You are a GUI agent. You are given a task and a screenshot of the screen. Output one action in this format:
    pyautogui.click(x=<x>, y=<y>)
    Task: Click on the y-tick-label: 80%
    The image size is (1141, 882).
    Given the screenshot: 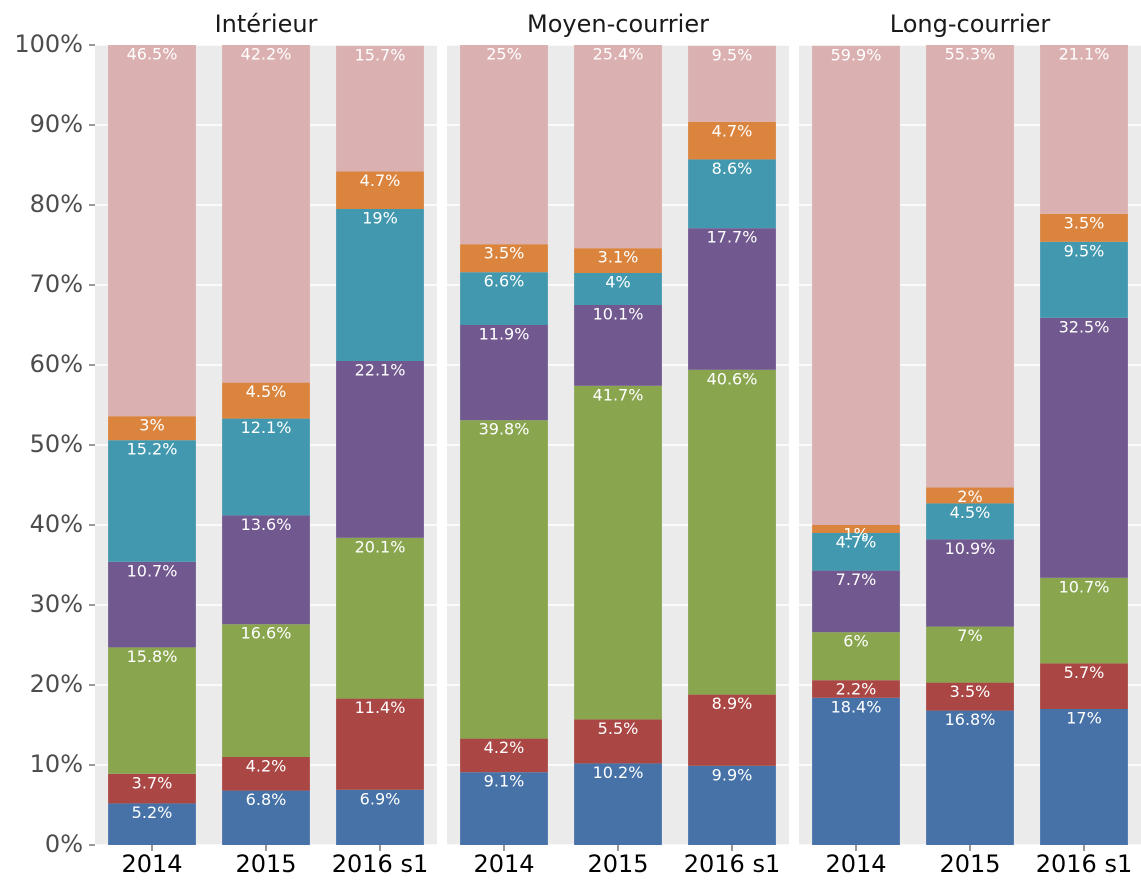 What is the action you would take?
    pyautogui.click(x=56, y=204)
    